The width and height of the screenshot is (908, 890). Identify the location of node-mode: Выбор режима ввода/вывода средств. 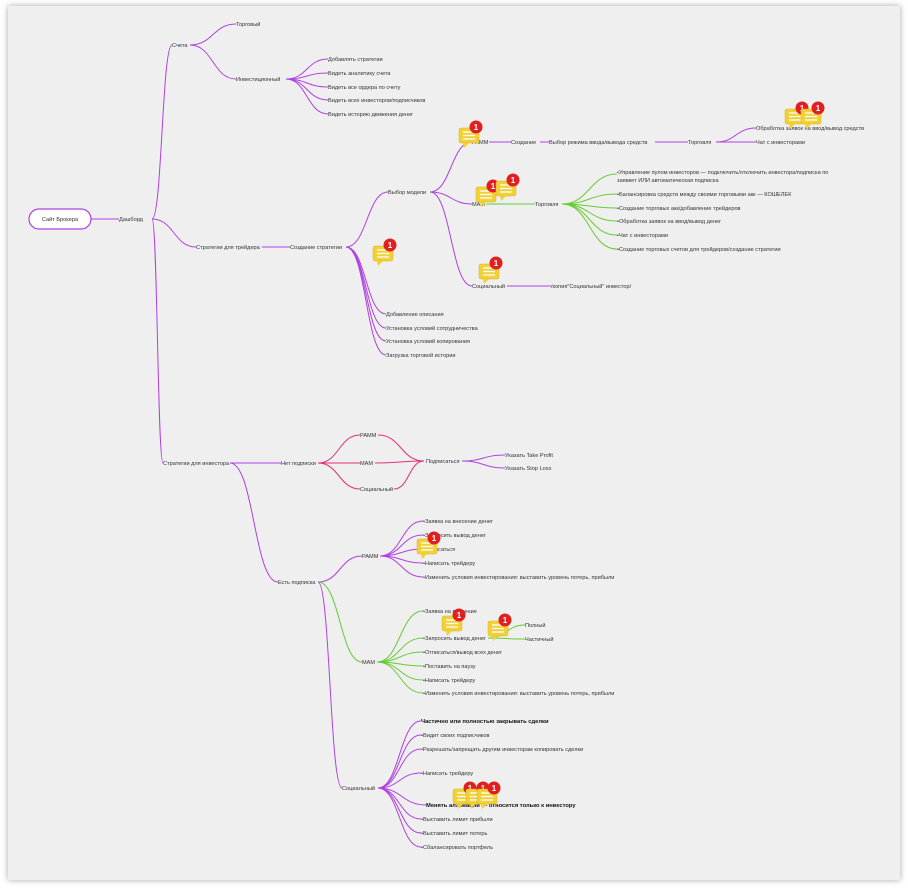
(598, 143).